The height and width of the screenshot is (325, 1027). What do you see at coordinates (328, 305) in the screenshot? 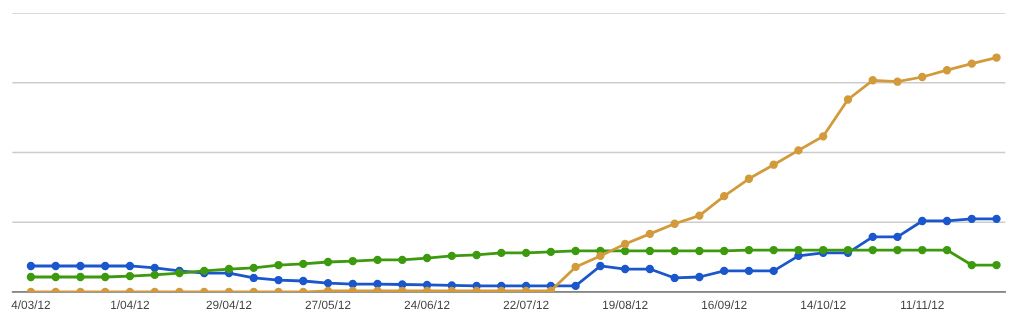
I see `x-tick-label: 27/05/12` at bounding box center [328, 305].